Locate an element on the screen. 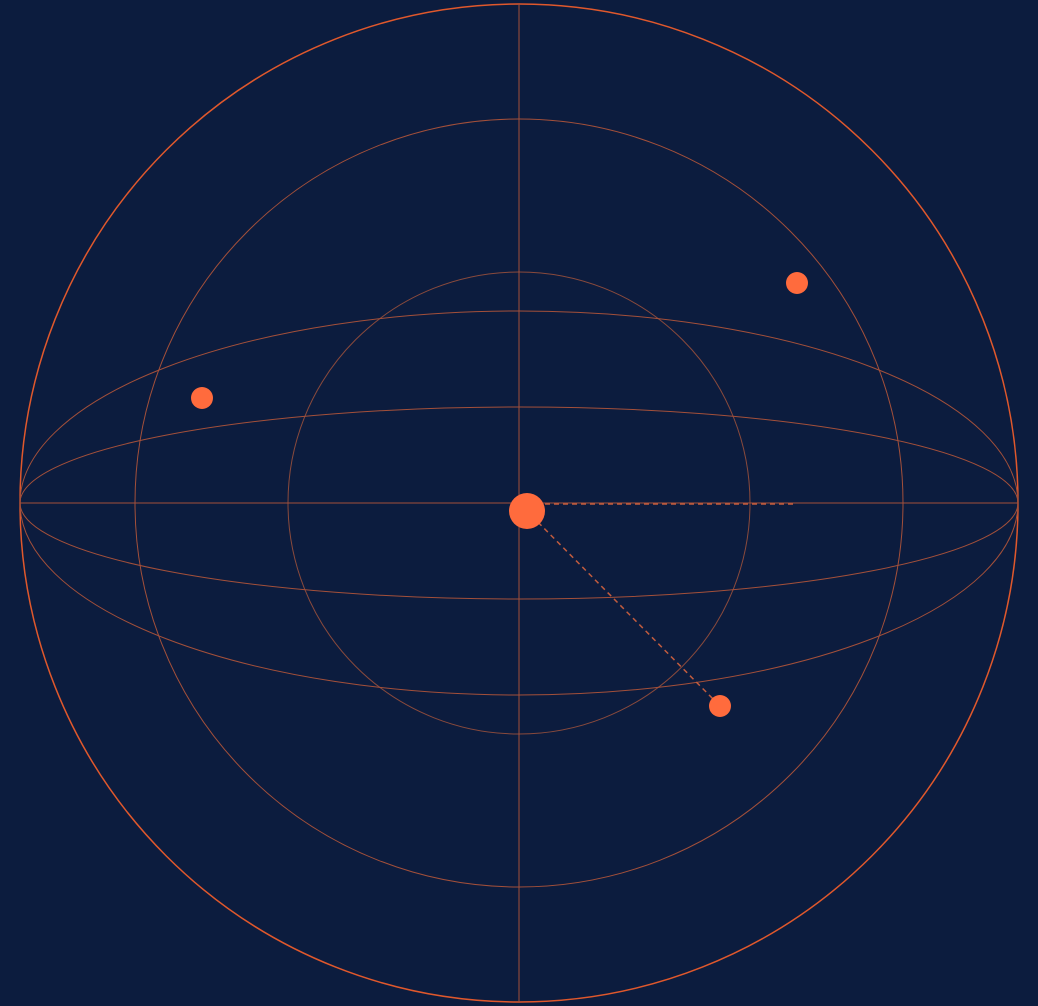  node-lower-right is located at coordinates (720, 706).